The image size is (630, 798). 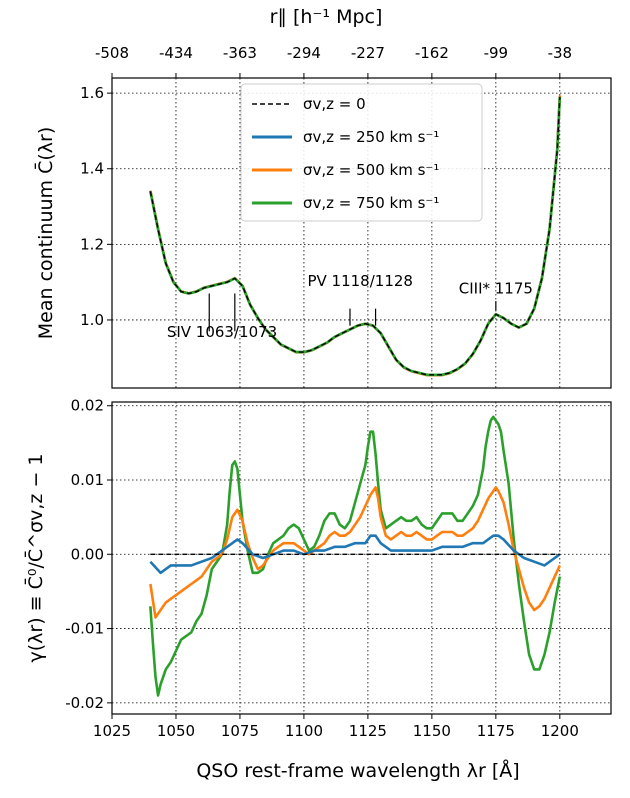 I want to click on top-y-label: Mean continuum C̄(λr), so click(x=45, y=233).